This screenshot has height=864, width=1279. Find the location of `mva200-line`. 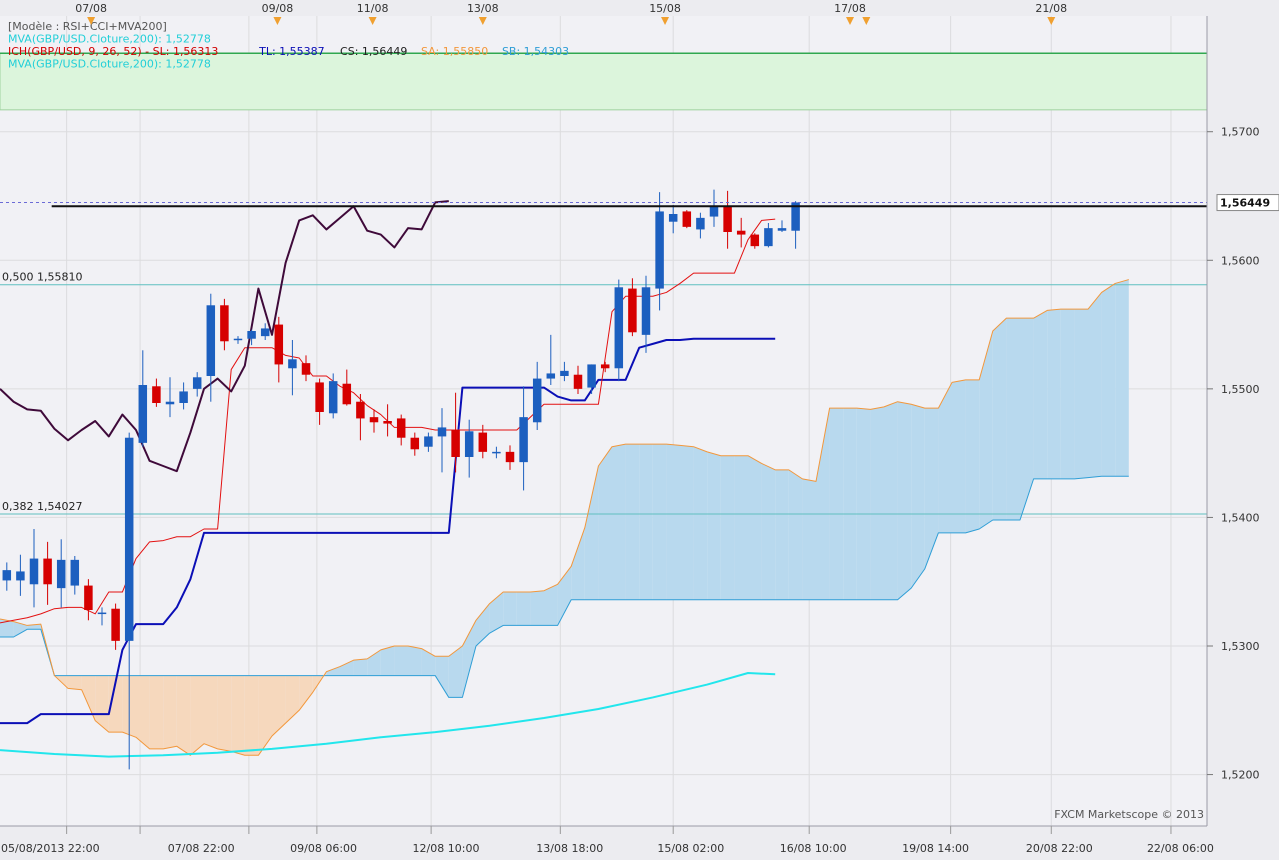

mva200-line is located at coordinates (388, 715).